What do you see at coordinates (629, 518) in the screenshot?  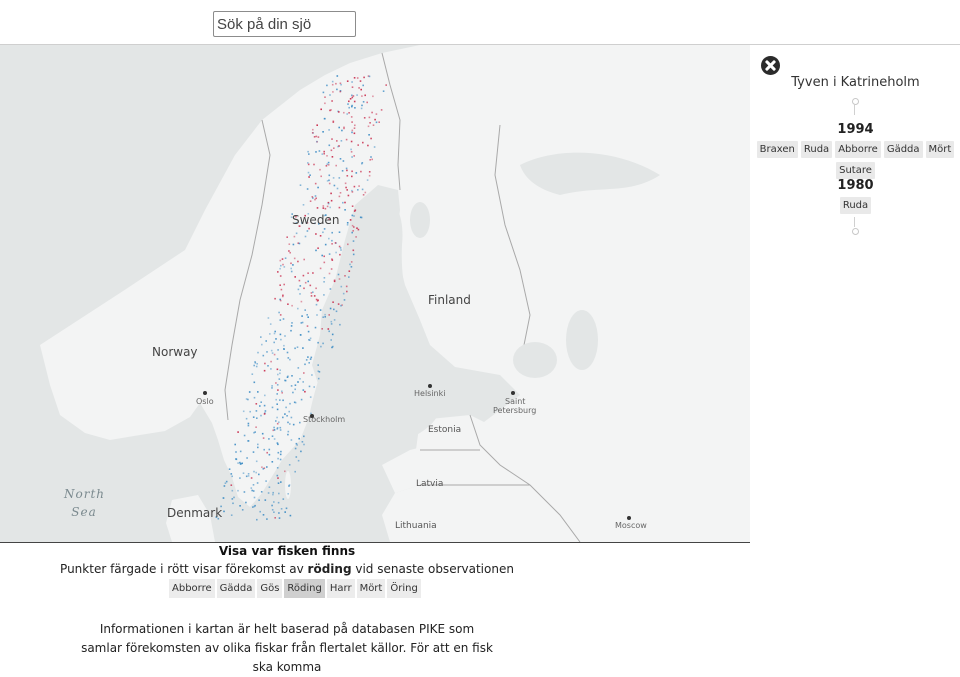 I see `city-marker-moscow` at bounding box center [629, 518].